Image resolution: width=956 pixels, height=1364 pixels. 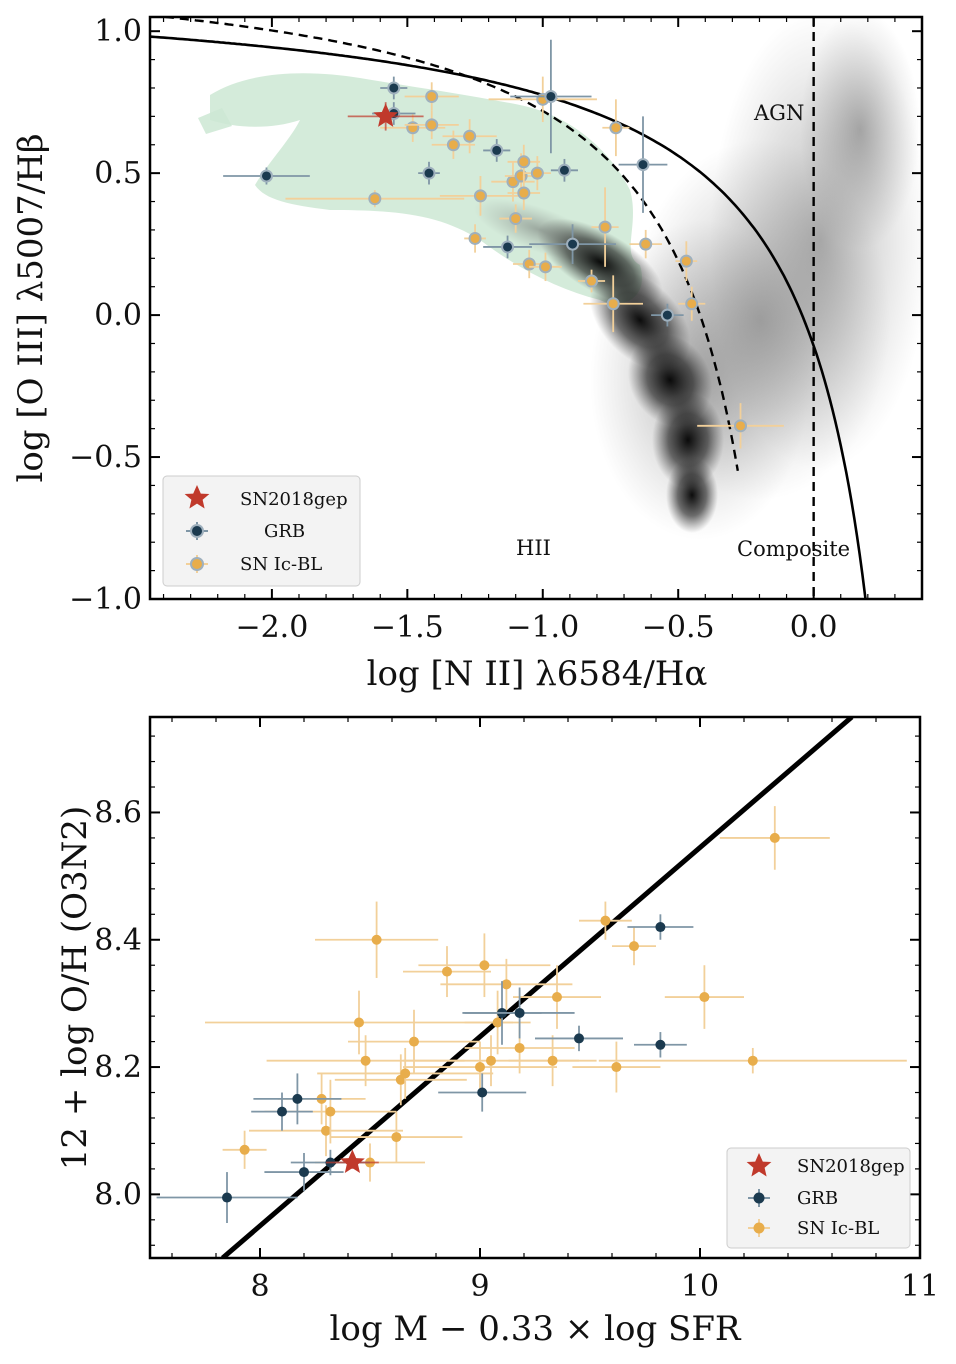 I want to click on legend-grb-marker, so click(x=197, y=531).